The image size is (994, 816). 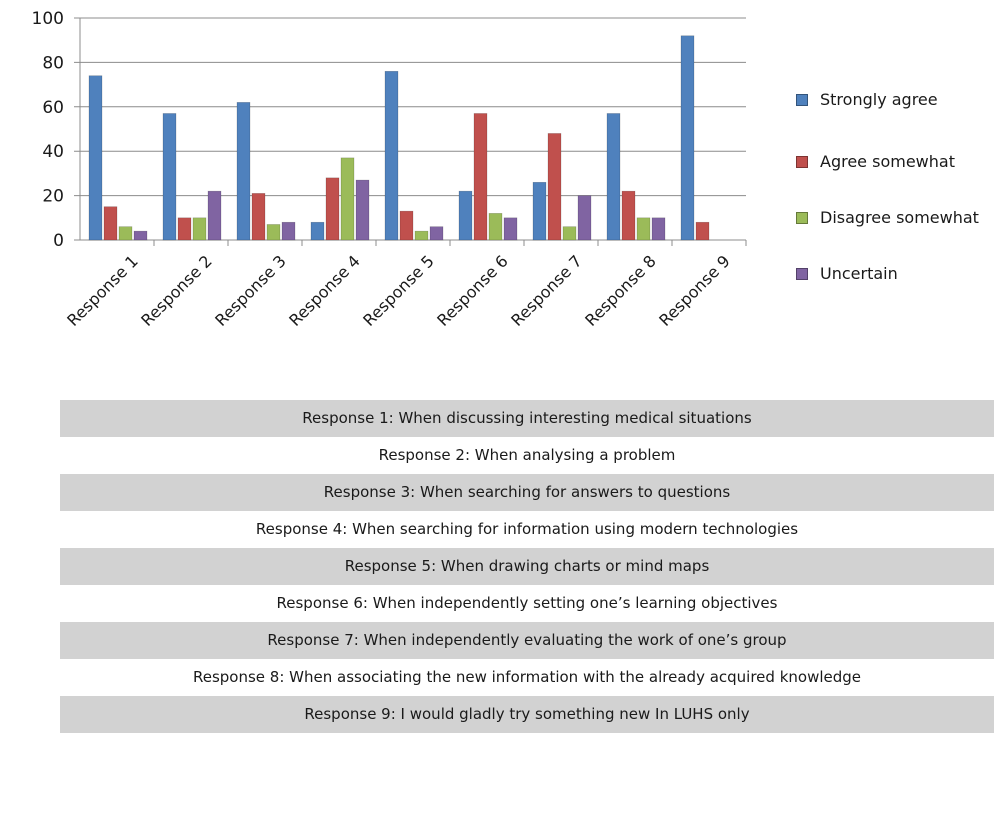 What do you see at coordinates (398, 290) in the screenshot?
I see `x-tick-label: Response 5` at bounding box center [398, 290].